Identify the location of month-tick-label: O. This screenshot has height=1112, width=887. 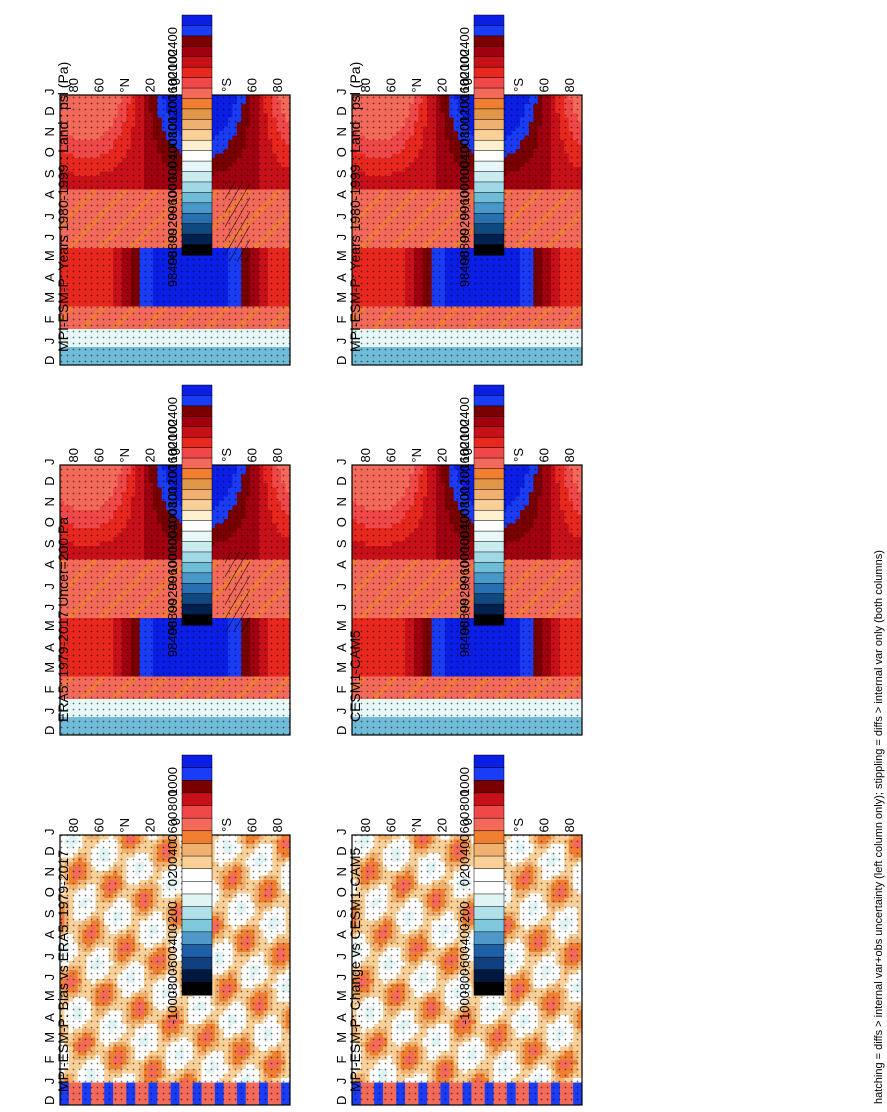
(49, 522).